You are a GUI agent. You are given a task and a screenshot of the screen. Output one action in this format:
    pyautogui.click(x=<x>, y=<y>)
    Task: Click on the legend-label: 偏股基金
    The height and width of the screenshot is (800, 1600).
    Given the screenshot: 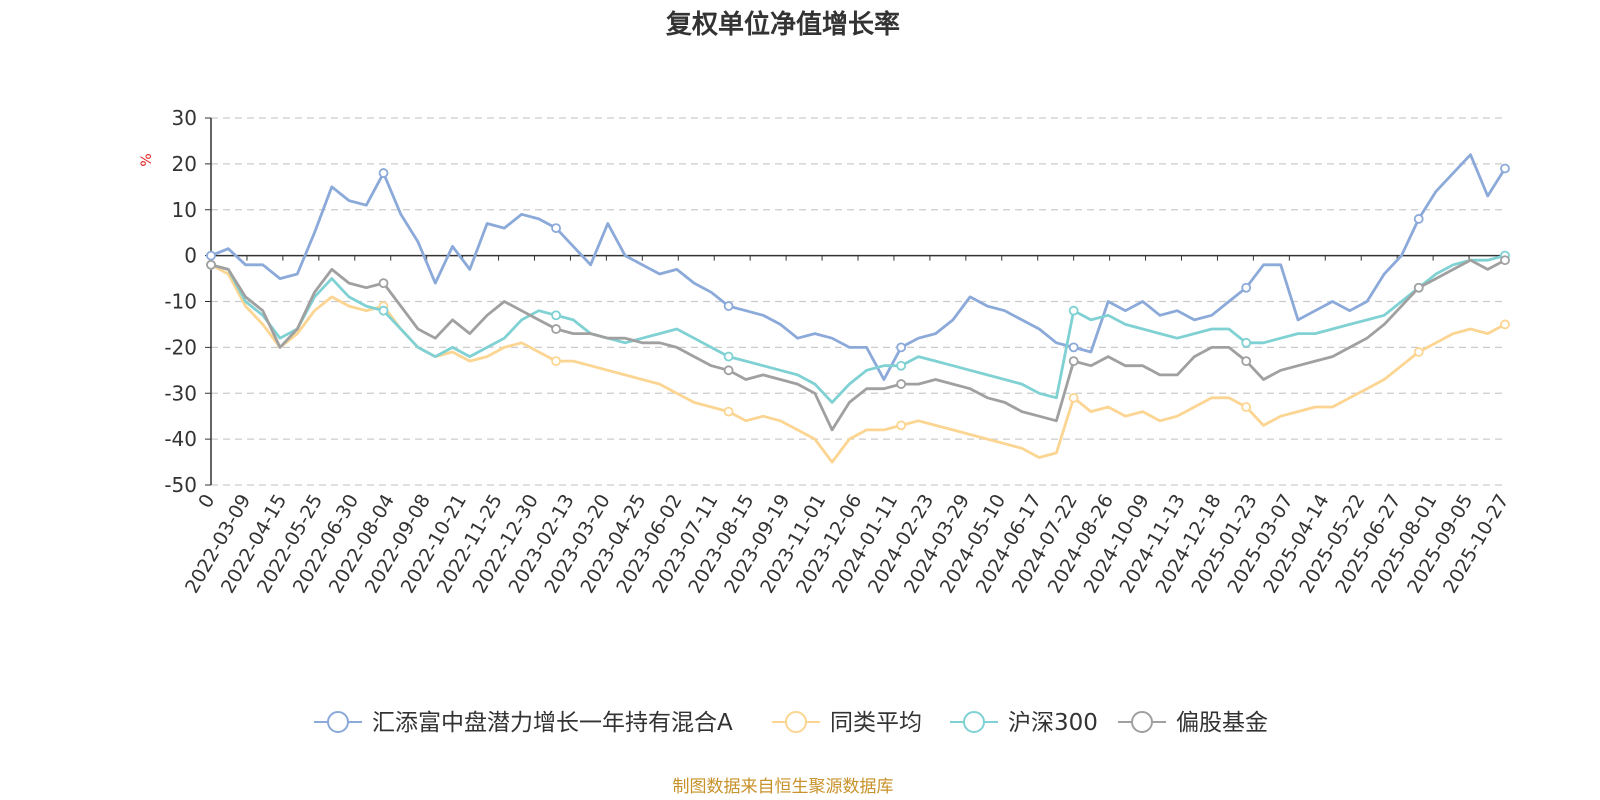 What is the action you would take?
    pyautogui.click(x=1222, y=723)
    